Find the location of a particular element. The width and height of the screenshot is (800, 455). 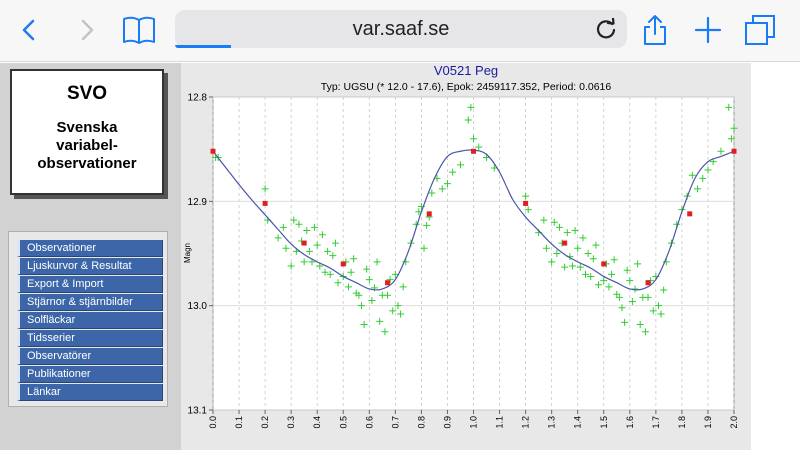

x-tick-label: 0.0 is located at coordinates (213, 422).